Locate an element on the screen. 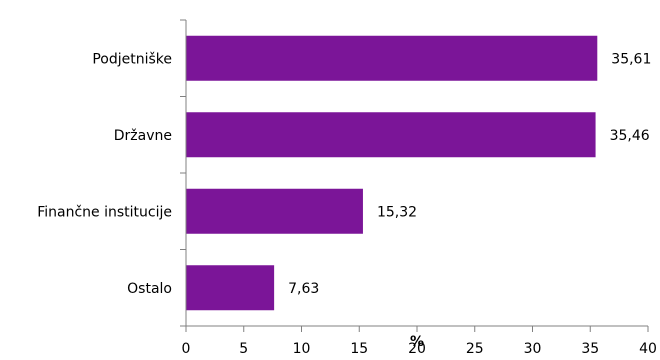  data-label: 35,46 is located at coordinates (630, 136).